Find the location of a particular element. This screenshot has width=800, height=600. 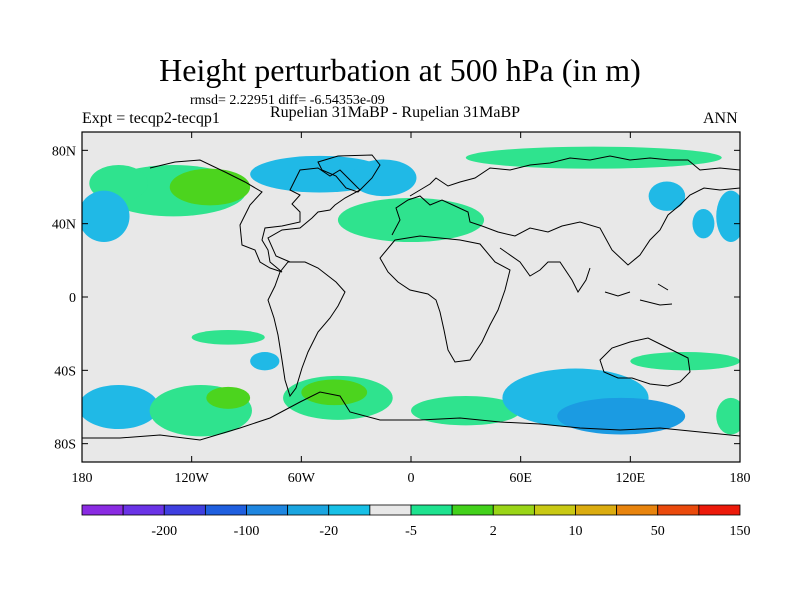

coastline-south-america is located at coordinates (306, 329).